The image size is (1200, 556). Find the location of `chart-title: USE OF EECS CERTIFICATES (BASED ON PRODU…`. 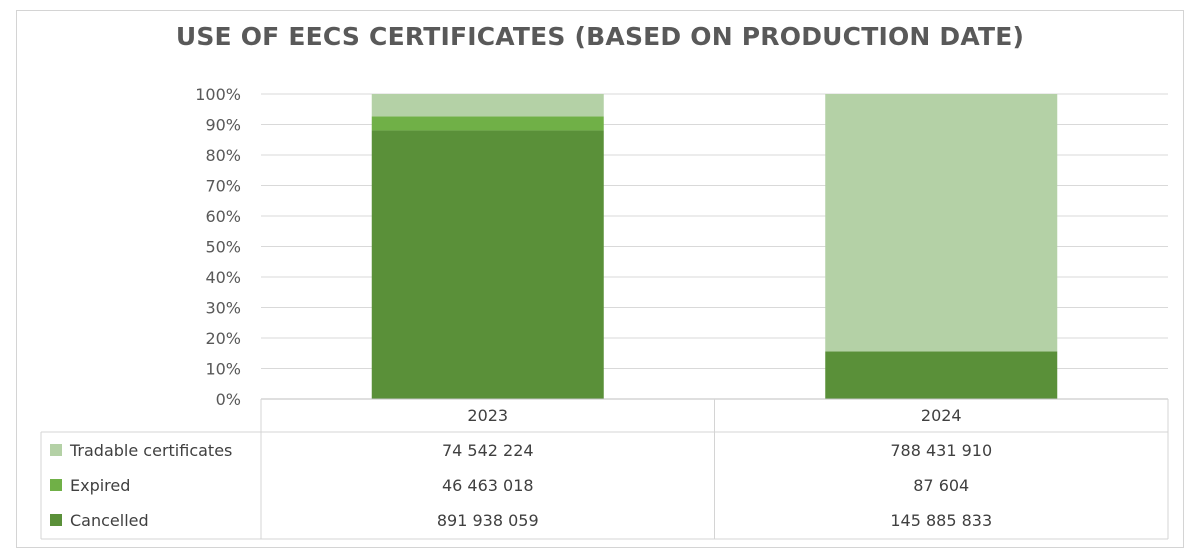

chart-title: USE OF EECS CERTIFICATES (BASED ON PRODU… is located at coordinates (600, 36).